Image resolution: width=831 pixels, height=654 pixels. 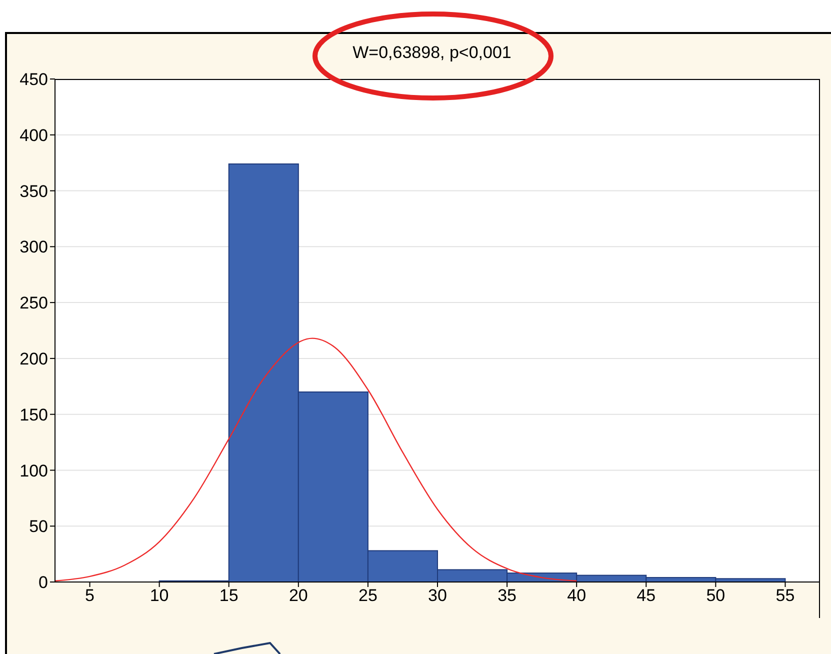 I want to click on x-tick-label: 35, so click(x=507, y=596).